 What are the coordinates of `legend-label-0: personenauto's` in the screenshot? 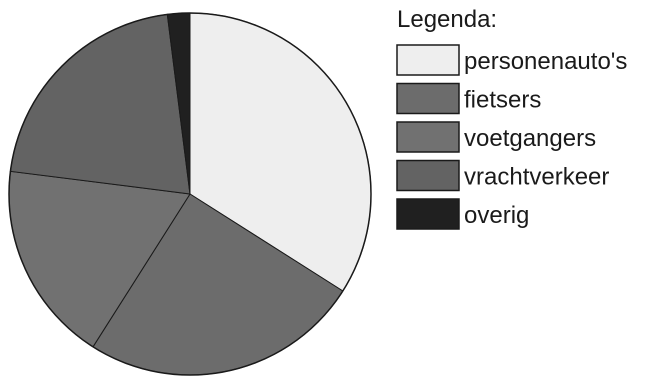 It's located at (545, 61).